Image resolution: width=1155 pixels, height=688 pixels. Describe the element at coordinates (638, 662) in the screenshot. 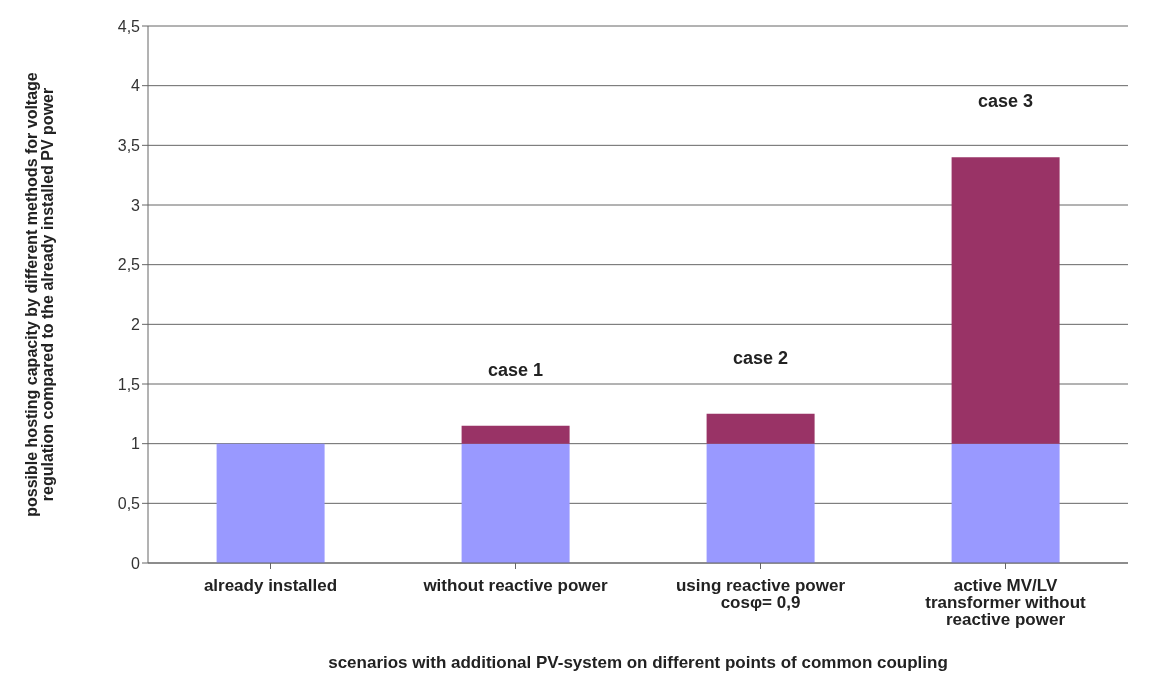

I see `x-axis-title: scenarios with additional PV-system on different points of common coupling` at that location.